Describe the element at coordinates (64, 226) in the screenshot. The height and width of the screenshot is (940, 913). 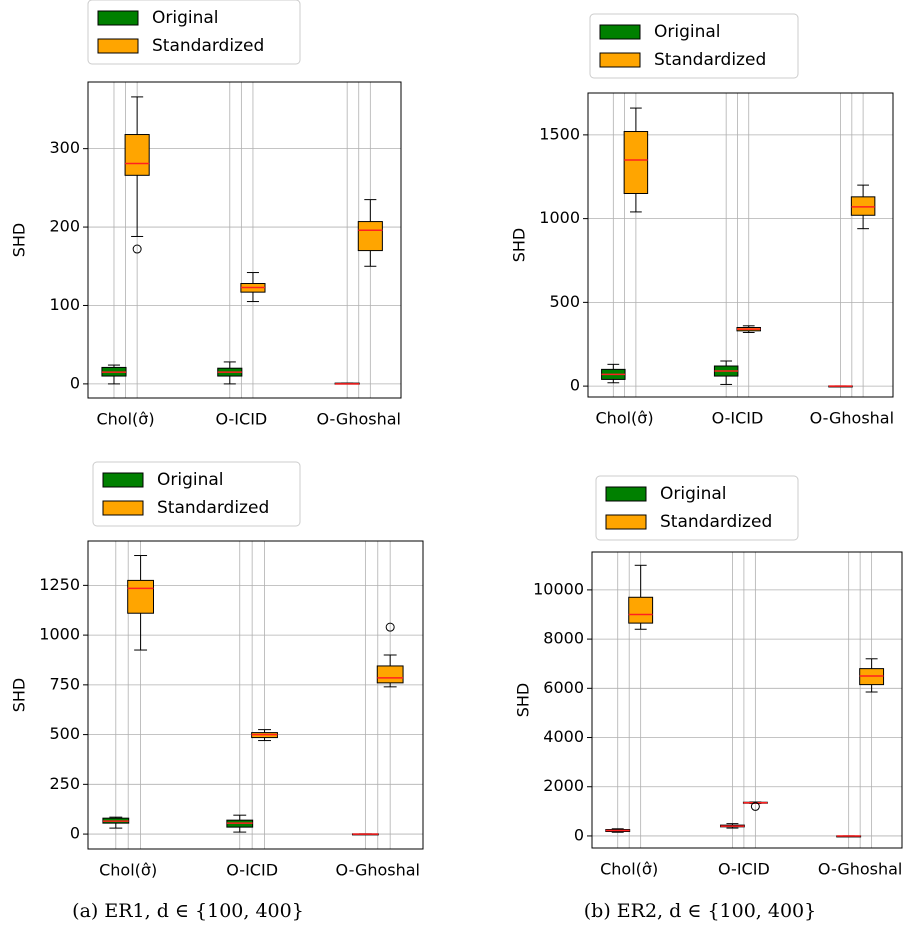
I see `y-tick-label: 200` at that location.